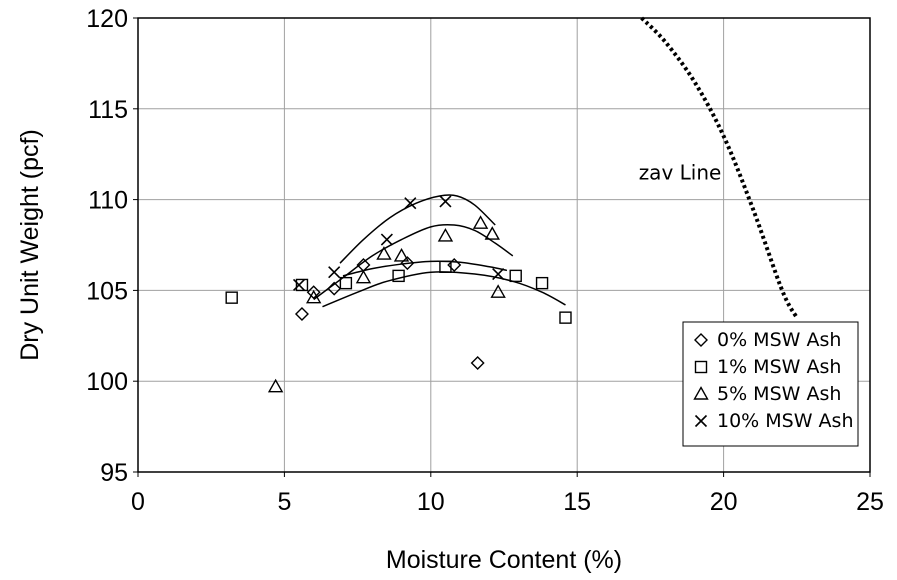 Image resolution: width=897 pixels, height=580 pixels. Describe the element at coordinates (107, 382) in the screenshot. I see `y-tick-label: 100` at that location.